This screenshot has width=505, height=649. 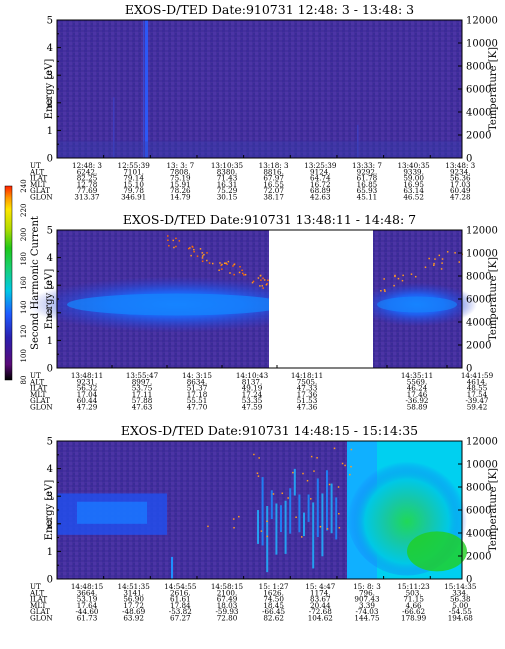 I want to click on table-cell: 334., so click(x=460, y=592).